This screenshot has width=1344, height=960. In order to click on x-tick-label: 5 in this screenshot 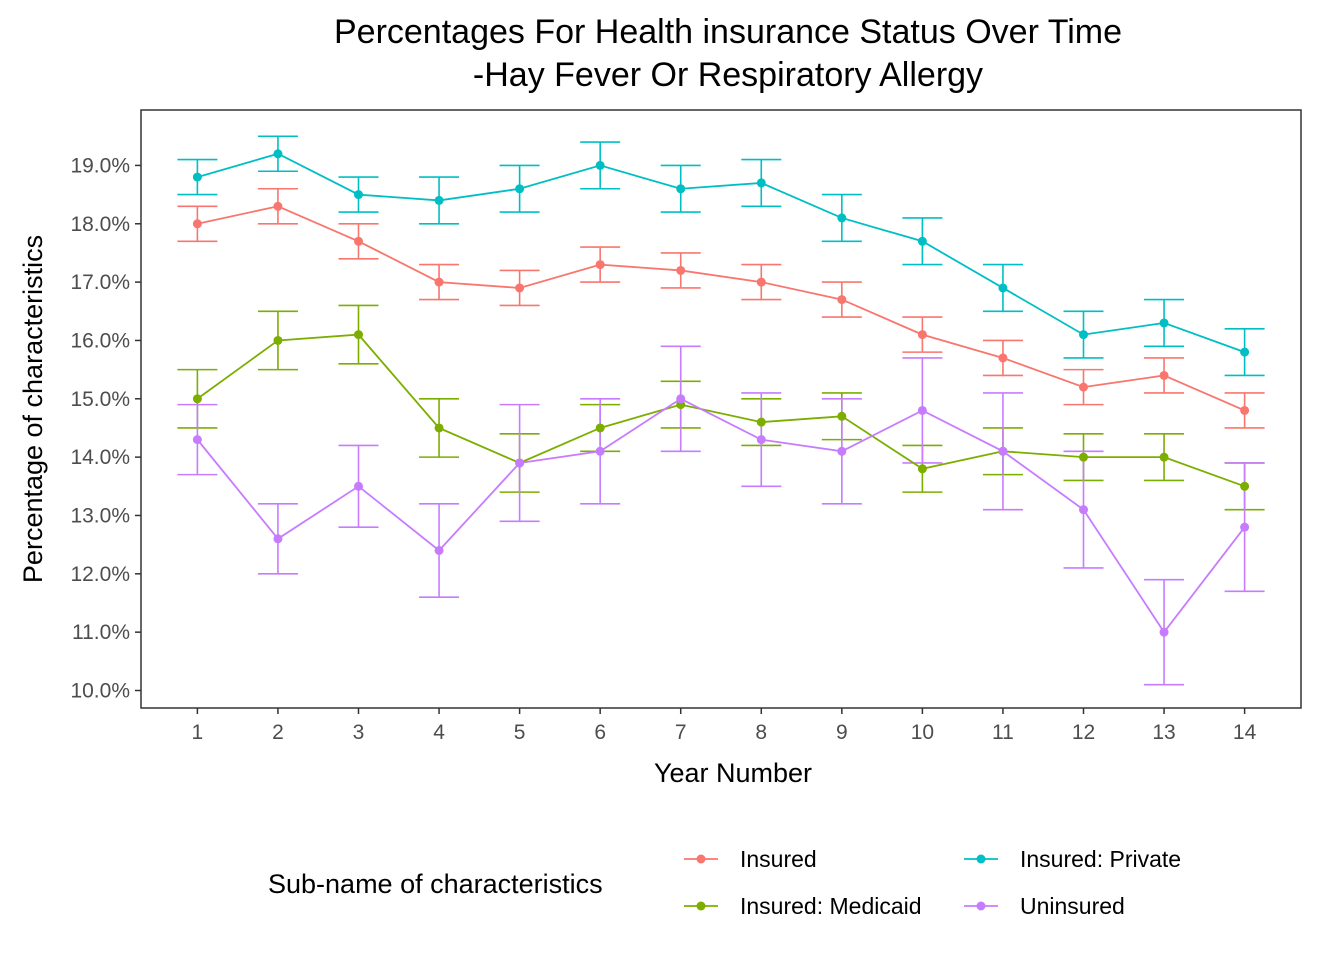, I will do `click(520, 732)`.